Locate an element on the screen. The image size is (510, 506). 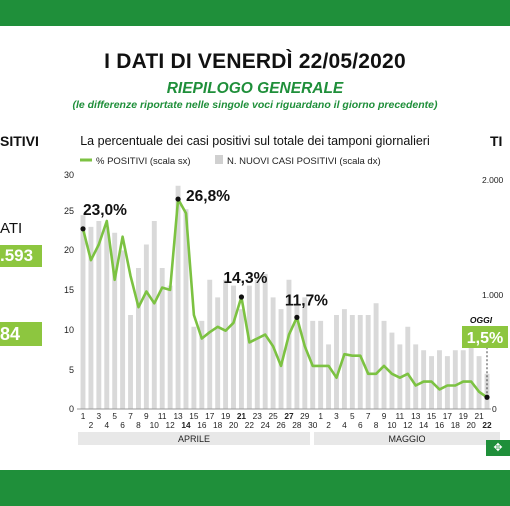
y-right-tick: 1.000 is located at coordinates (493, 295).